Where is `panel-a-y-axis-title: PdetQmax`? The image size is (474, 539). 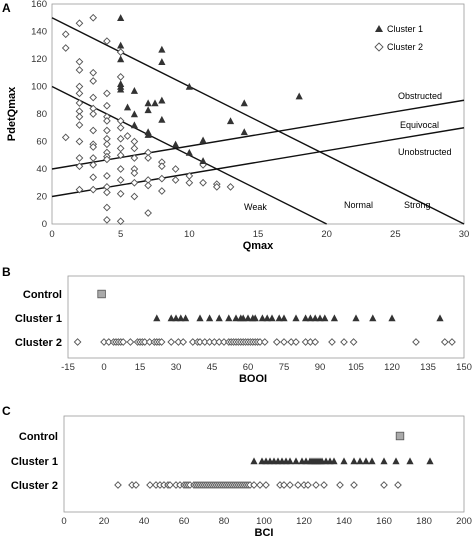 panel-a-y-axis-title: PdetQmax is located at coordinates (12, 113).